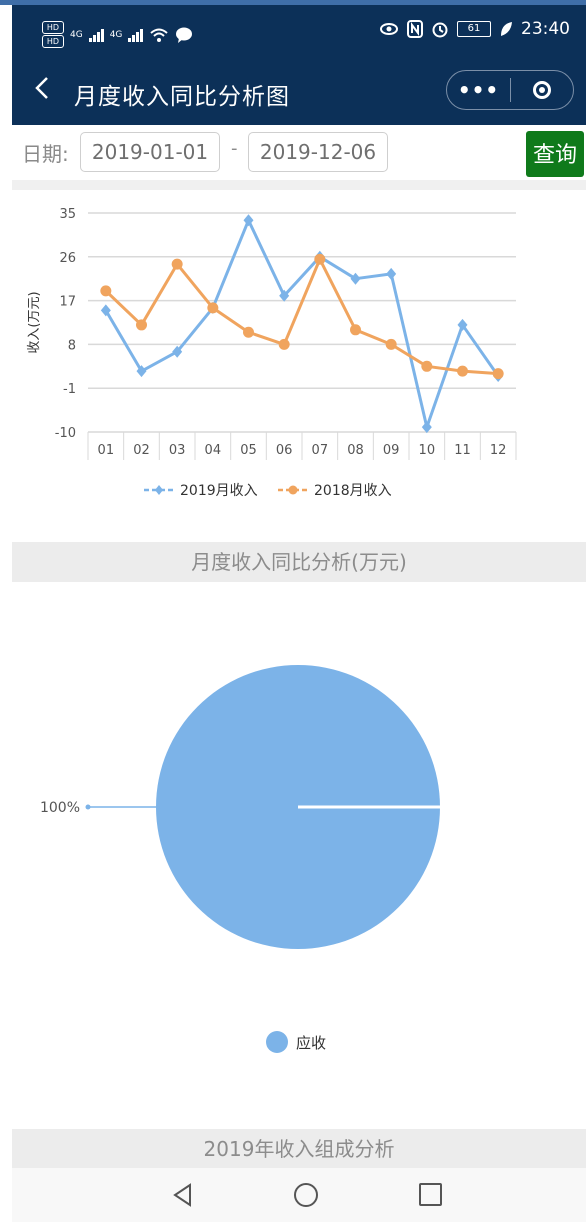 The image size is (586, 1222). What do you see at coordinates (427, 450) in the screenshot?
I see `x-tick-label: 10` at bounding box center [427, 450].